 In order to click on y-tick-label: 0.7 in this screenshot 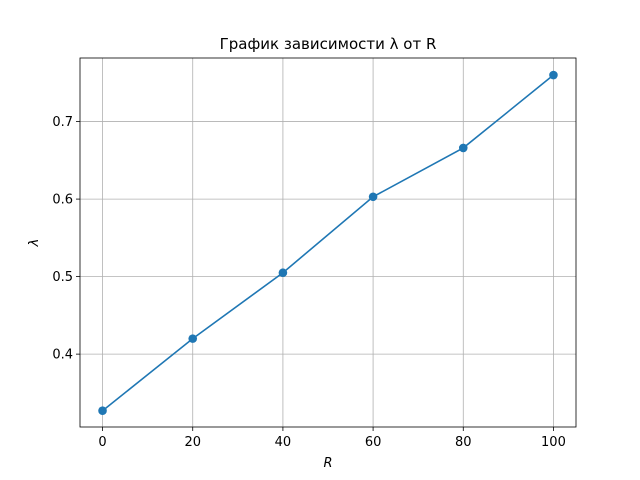, I will do `click(62, 122)`.